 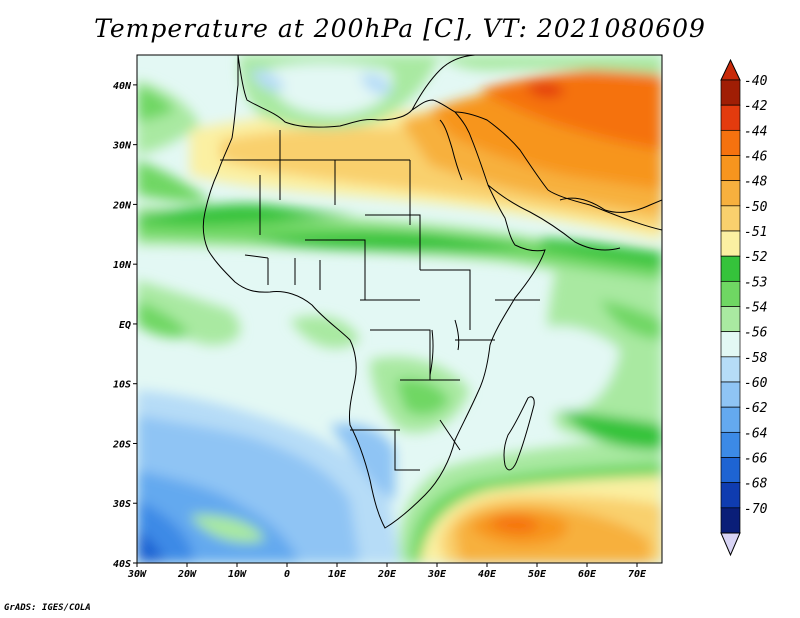 What do you see at coordinates (756, 81) in the screenshot?
I see `colorbar-label: -40` at bounding box center [756, 81].